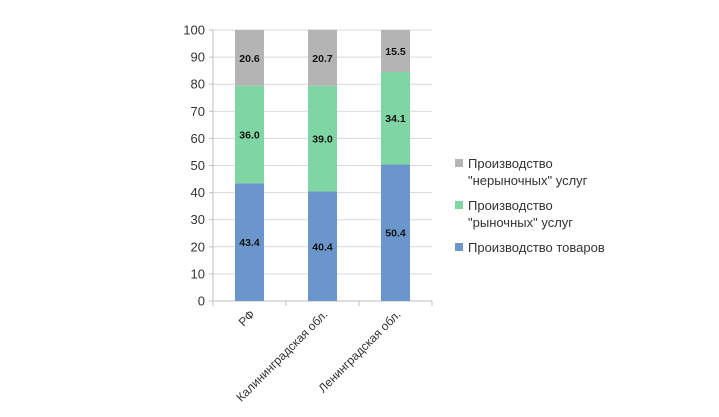  I want to click on y-tick-label: 80, so click(198, 84).